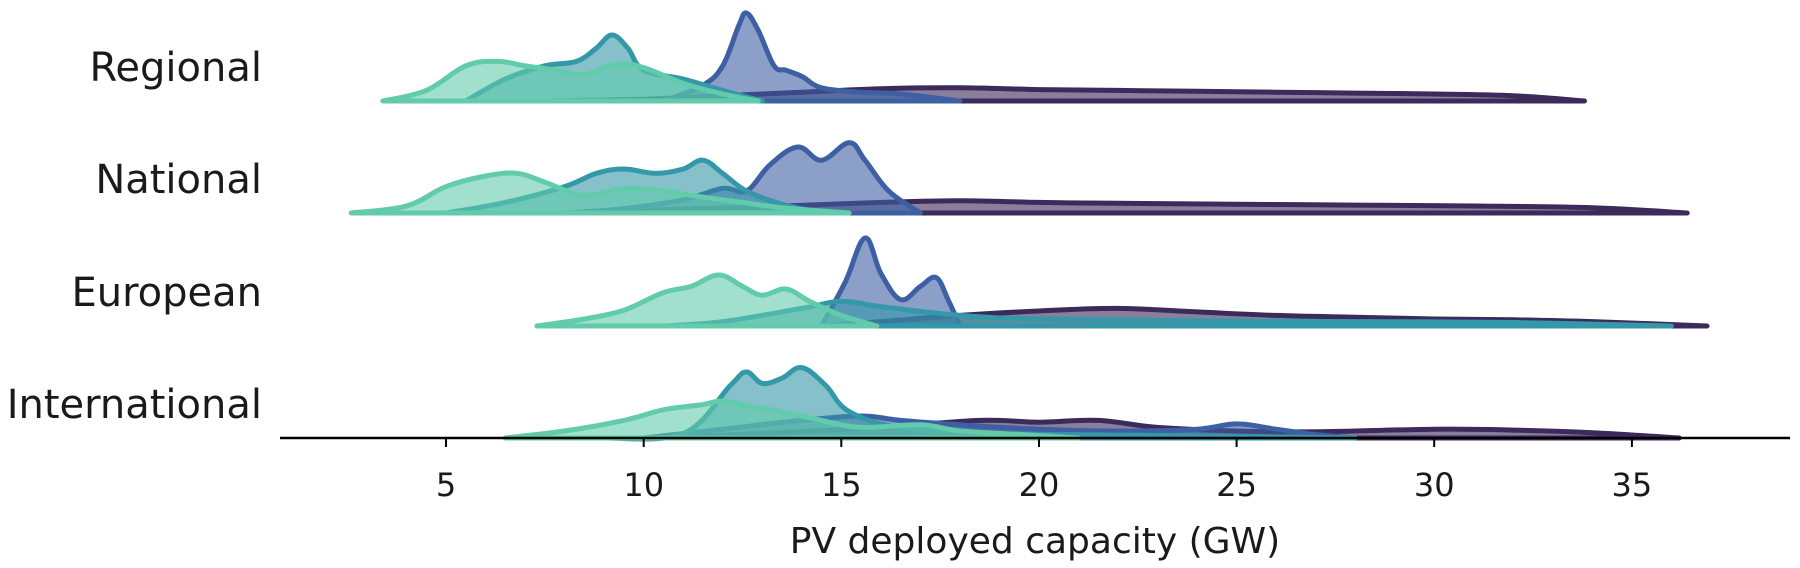  Describe the element at coordinates (134, 236) in the screenshot. I see `row-labels: Regional National European International` at that location.